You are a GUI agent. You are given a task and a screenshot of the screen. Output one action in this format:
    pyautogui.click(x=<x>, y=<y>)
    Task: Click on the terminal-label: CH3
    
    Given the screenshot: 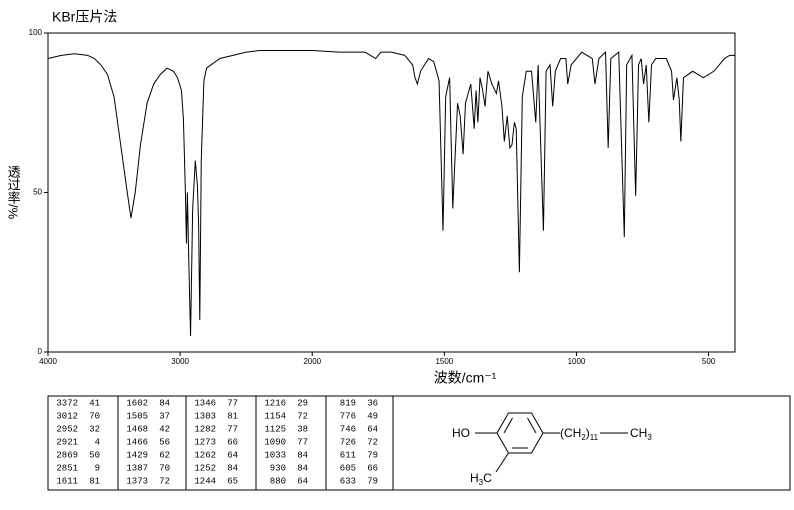 What is the action you would take?
    pyautogui.click(x=641, y=434)
    